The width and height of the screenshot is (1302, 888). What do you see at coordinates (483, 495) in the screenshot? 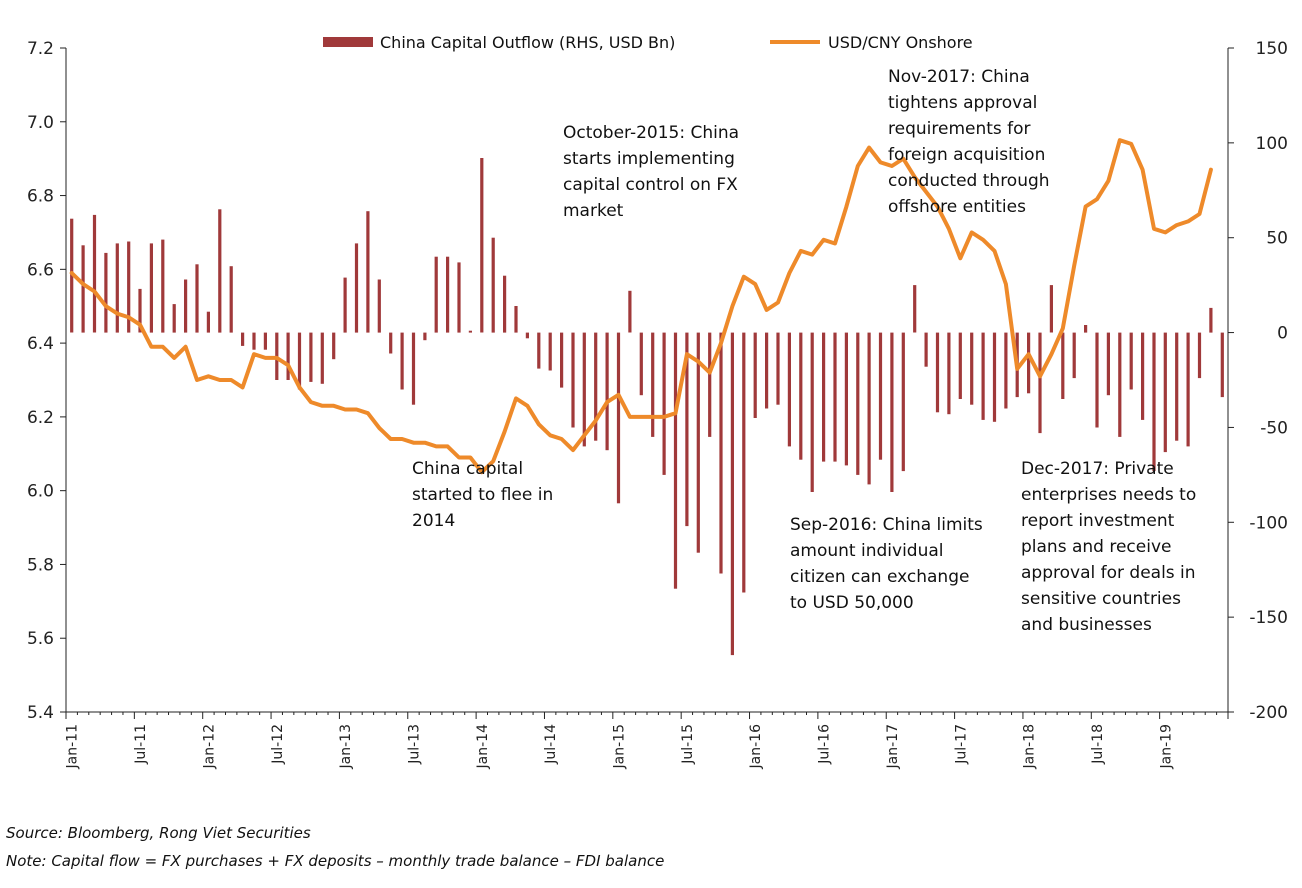
I see `annotation-2014: China capital started to flee in 2014` at bounding box center [483, 495].